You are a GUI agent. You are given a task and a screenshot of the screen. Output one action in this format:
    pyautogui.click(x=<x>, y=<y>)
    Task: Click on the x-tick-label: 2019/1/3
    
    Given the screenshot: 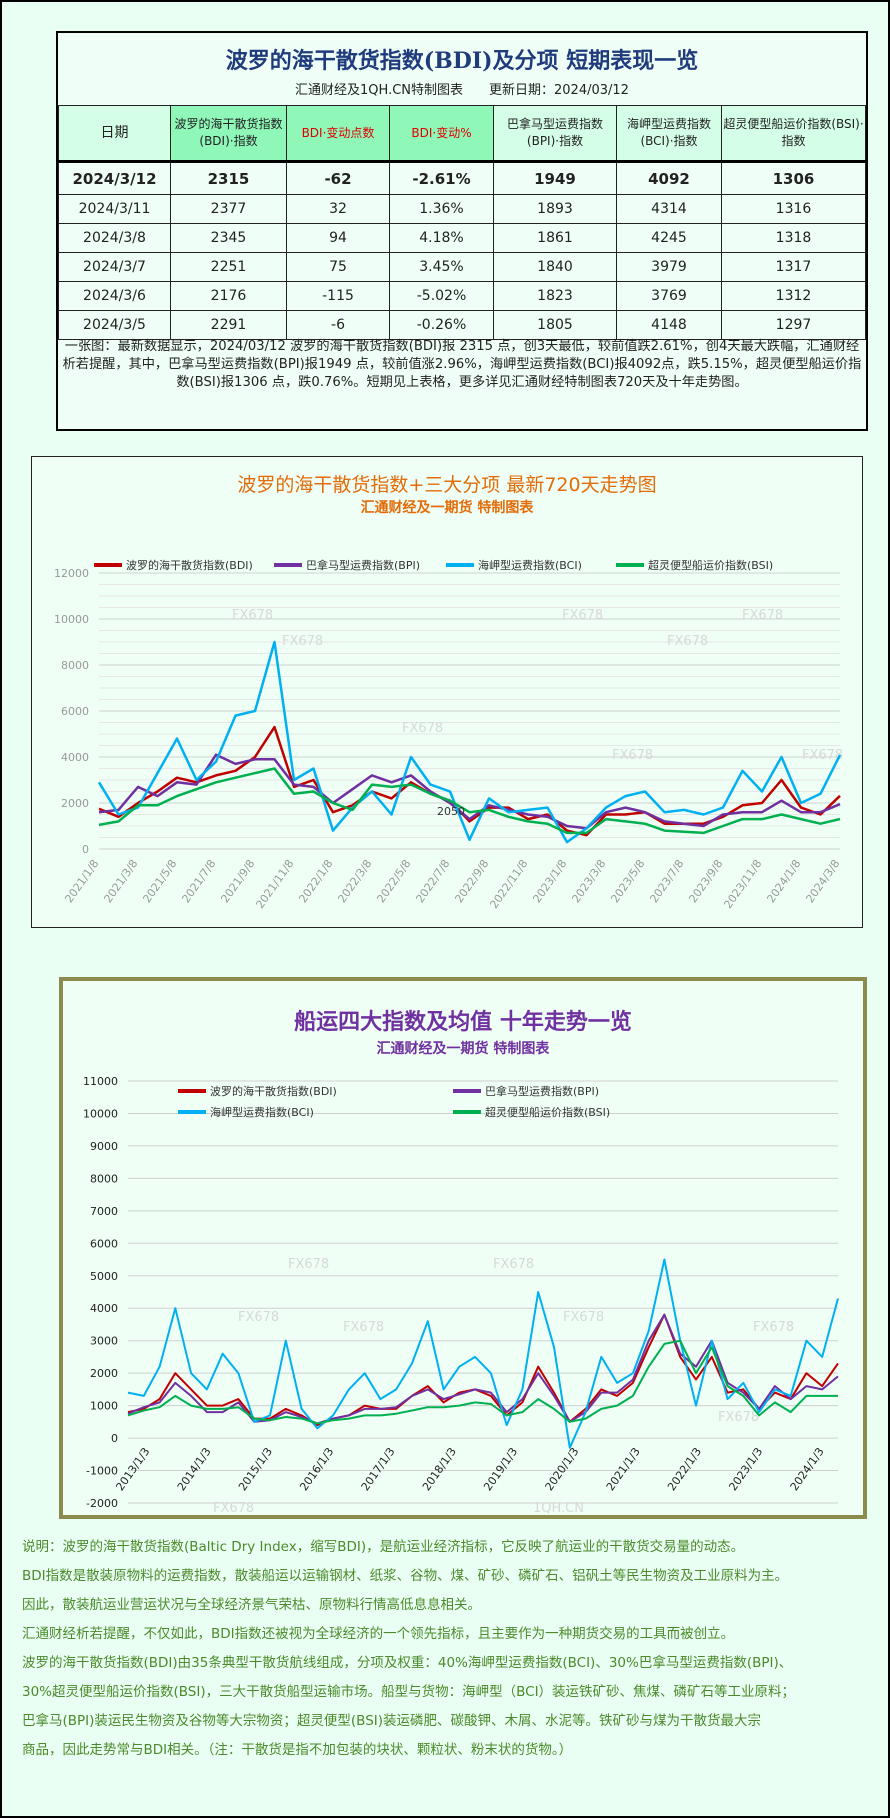 What is the action you would take?
    pyautogui.click(x=500, y=1469)
    